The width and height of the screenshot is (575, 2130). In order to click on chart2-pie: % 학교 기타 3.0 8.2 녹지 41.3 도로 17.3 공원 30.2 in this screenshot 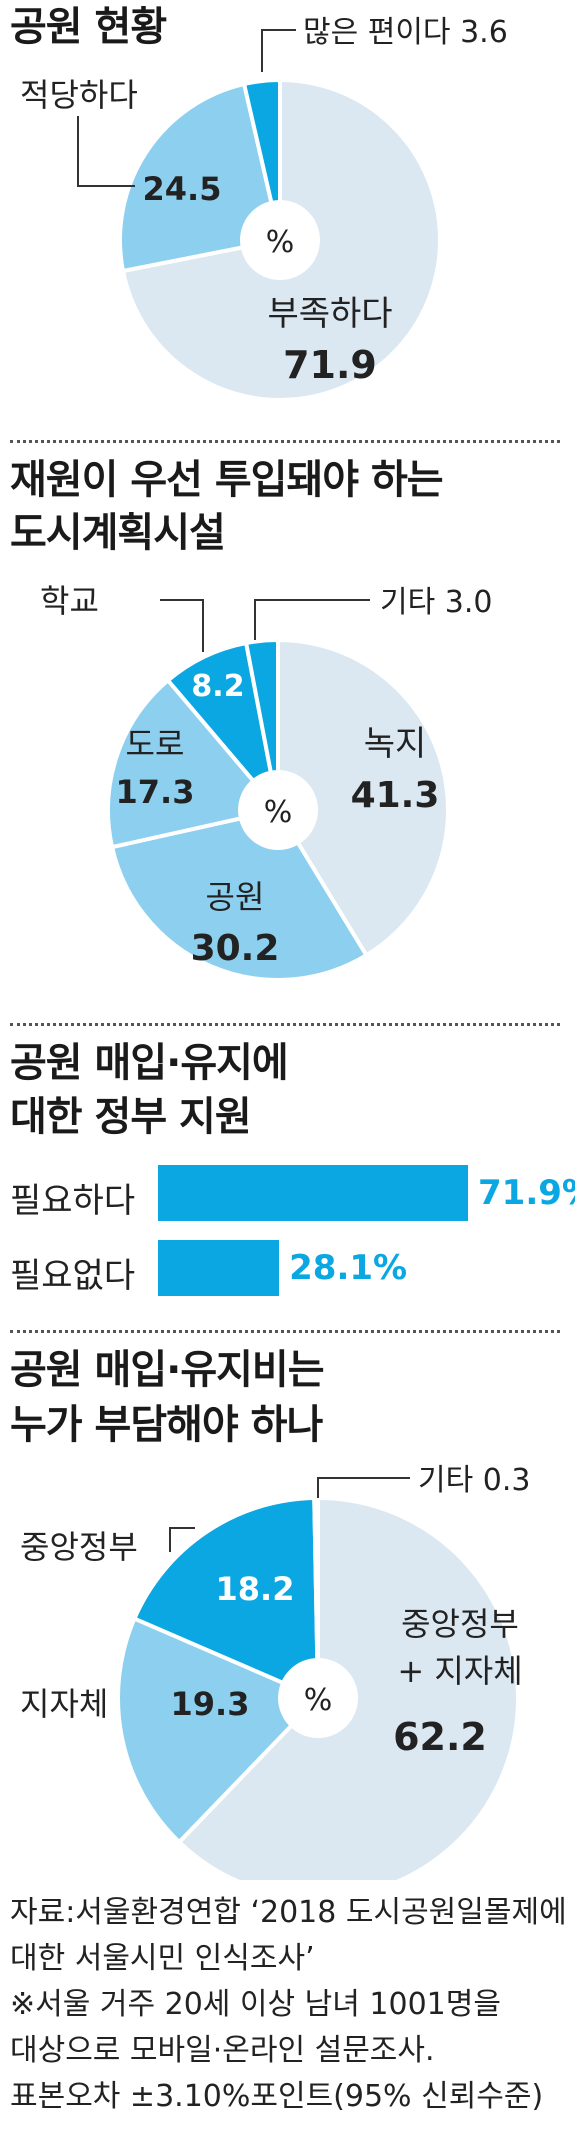, I will do `click(266, 782)`.